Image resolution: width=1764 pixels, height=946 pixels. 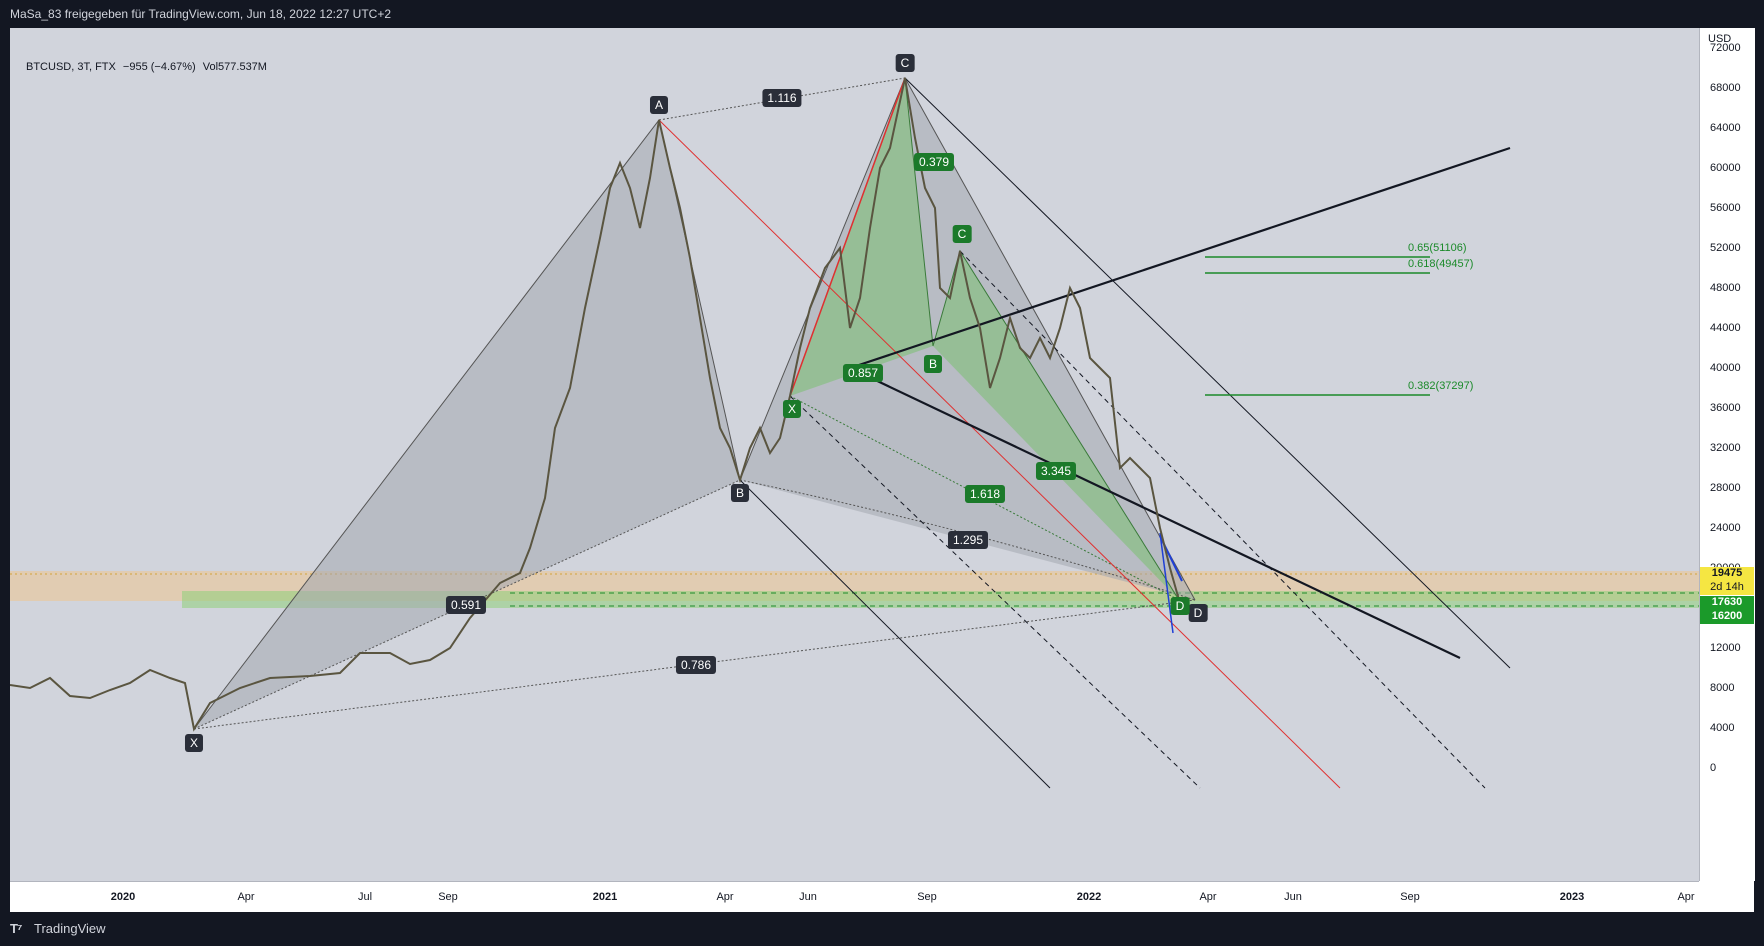 I want to click on volume-value: Vol577.537M, so click(x=234, y=67).